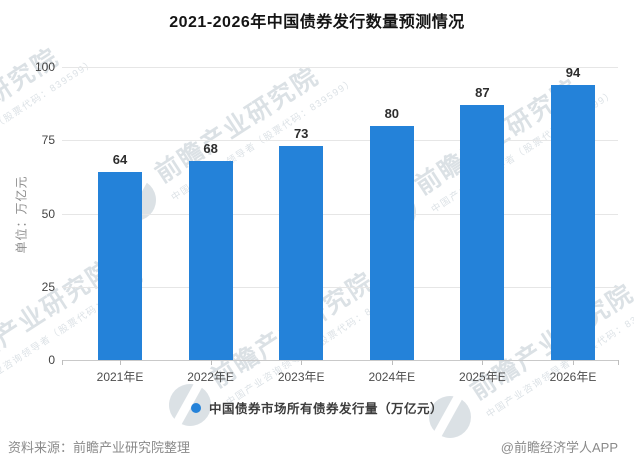 The image size is (634, 462). Describe the element at coordinates (317, 446) in the screenshot. I see `footer: 资料来源：前瞻产业研究院整理 @前瞻经济学人APP` at that location.